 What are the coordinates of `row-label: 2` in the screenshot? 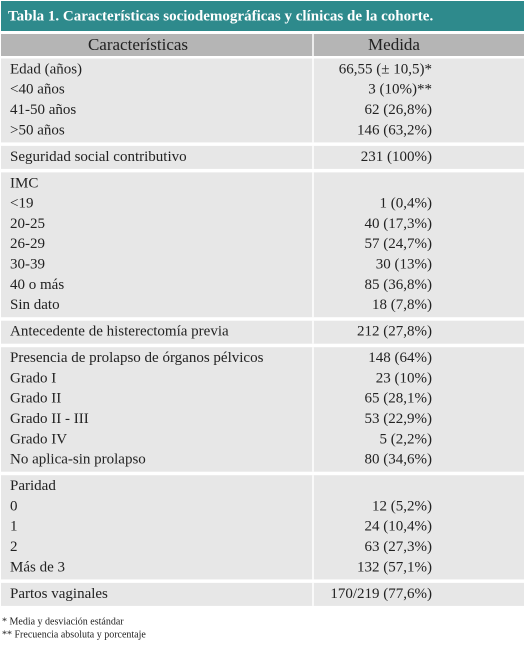 It's located at (14, 547).